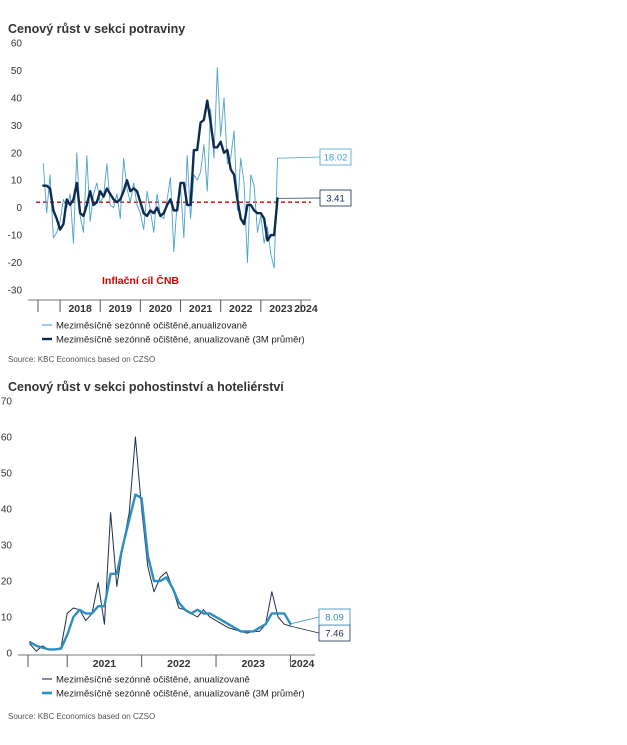  What do you see at coordinates (241, 309) in the screenshot?
I see `chart1-xtick-2022: 2022` at bounding box center [241, 309].